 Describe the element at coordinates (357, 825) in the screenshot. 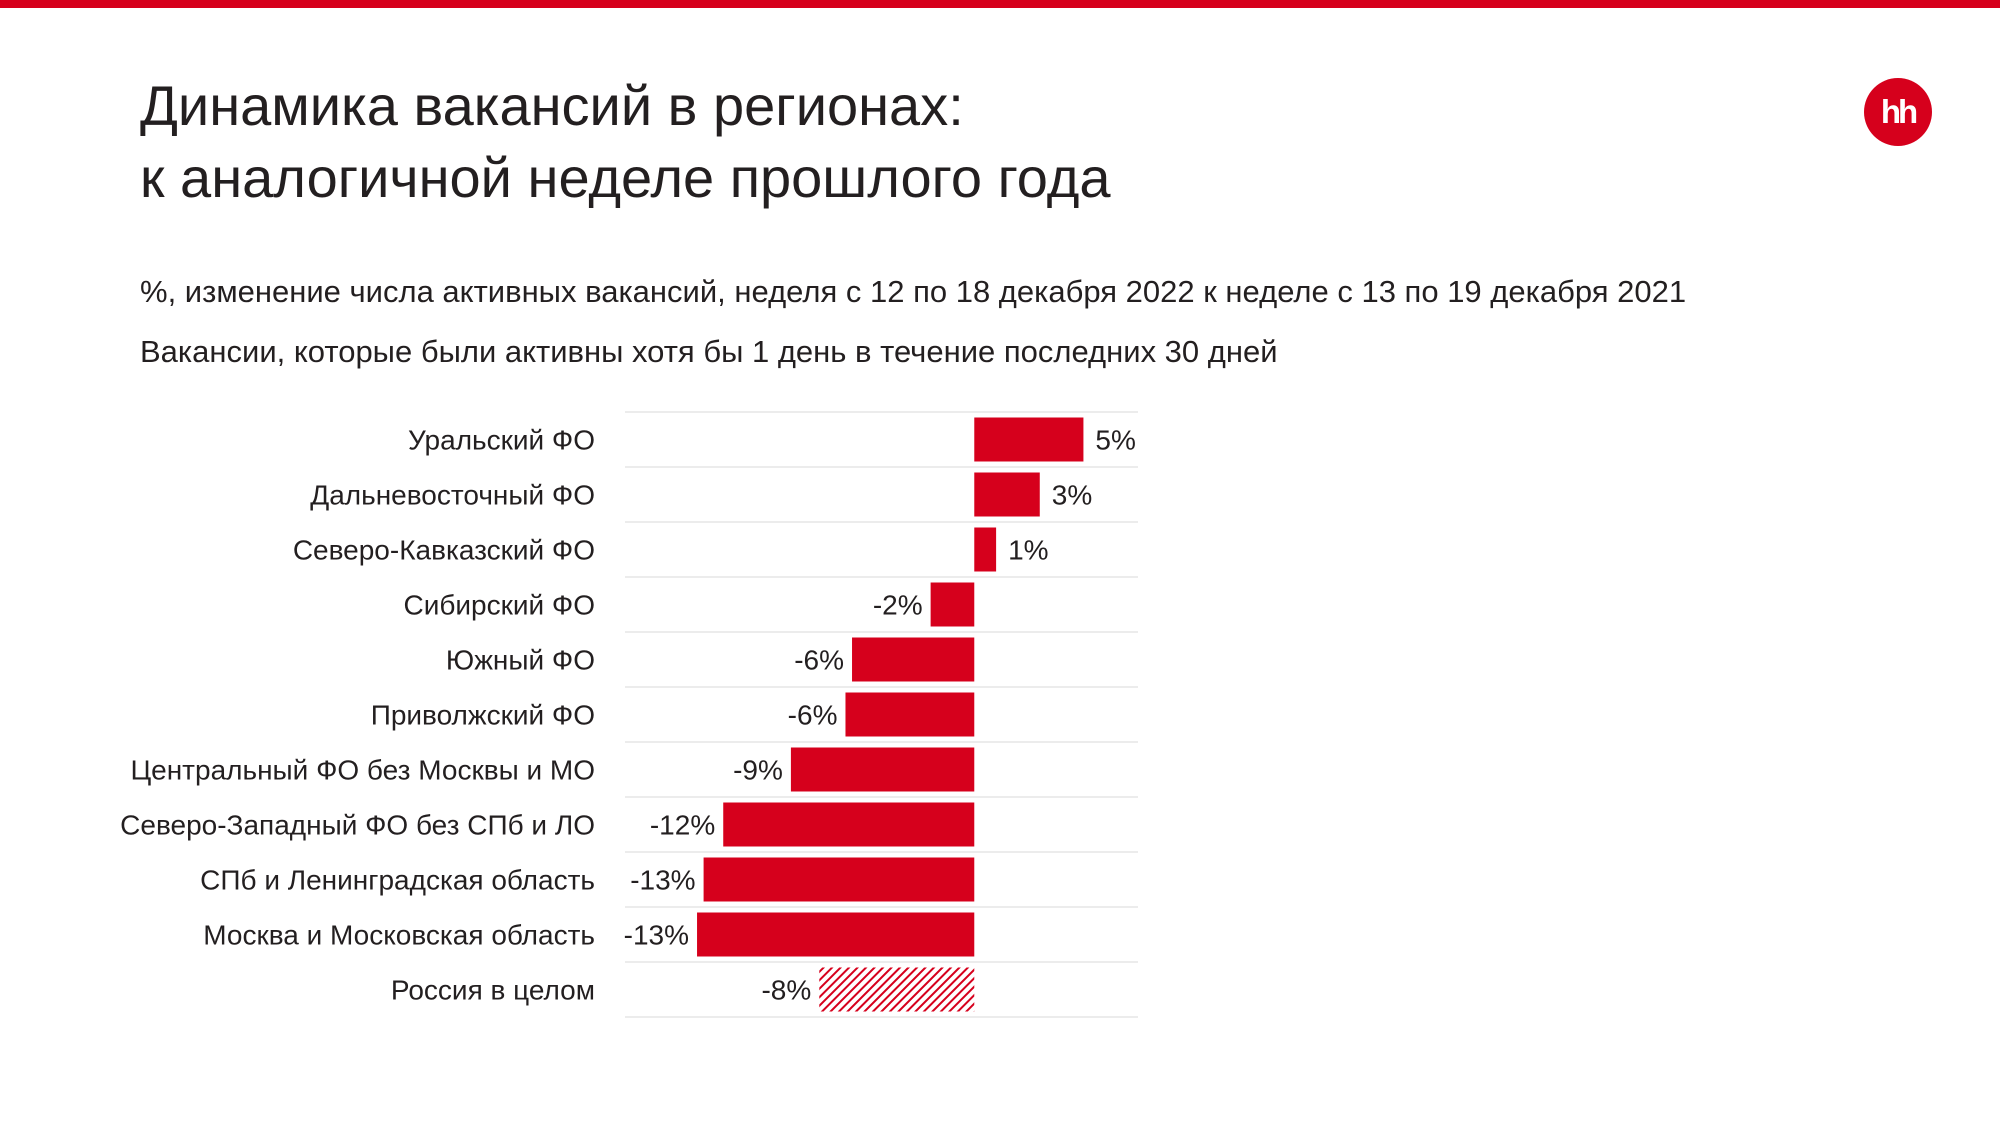

I see `category-label: Северо-Западный ФО без СПб и ЛО` at that location.